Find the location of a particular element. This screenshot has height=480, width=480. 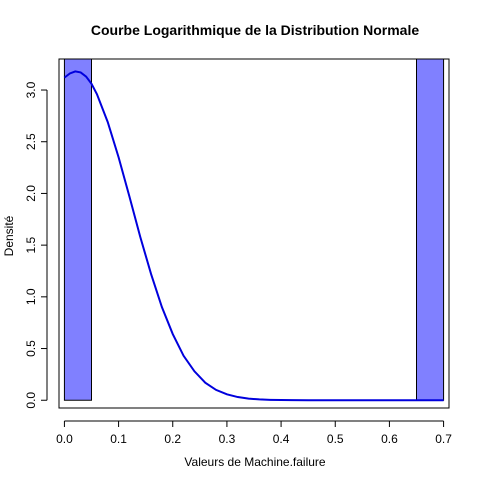

y-axis: 0.0 0.5 1.0 1.5 2.0 2.5 3.0 is located at coordinates (36, 245).